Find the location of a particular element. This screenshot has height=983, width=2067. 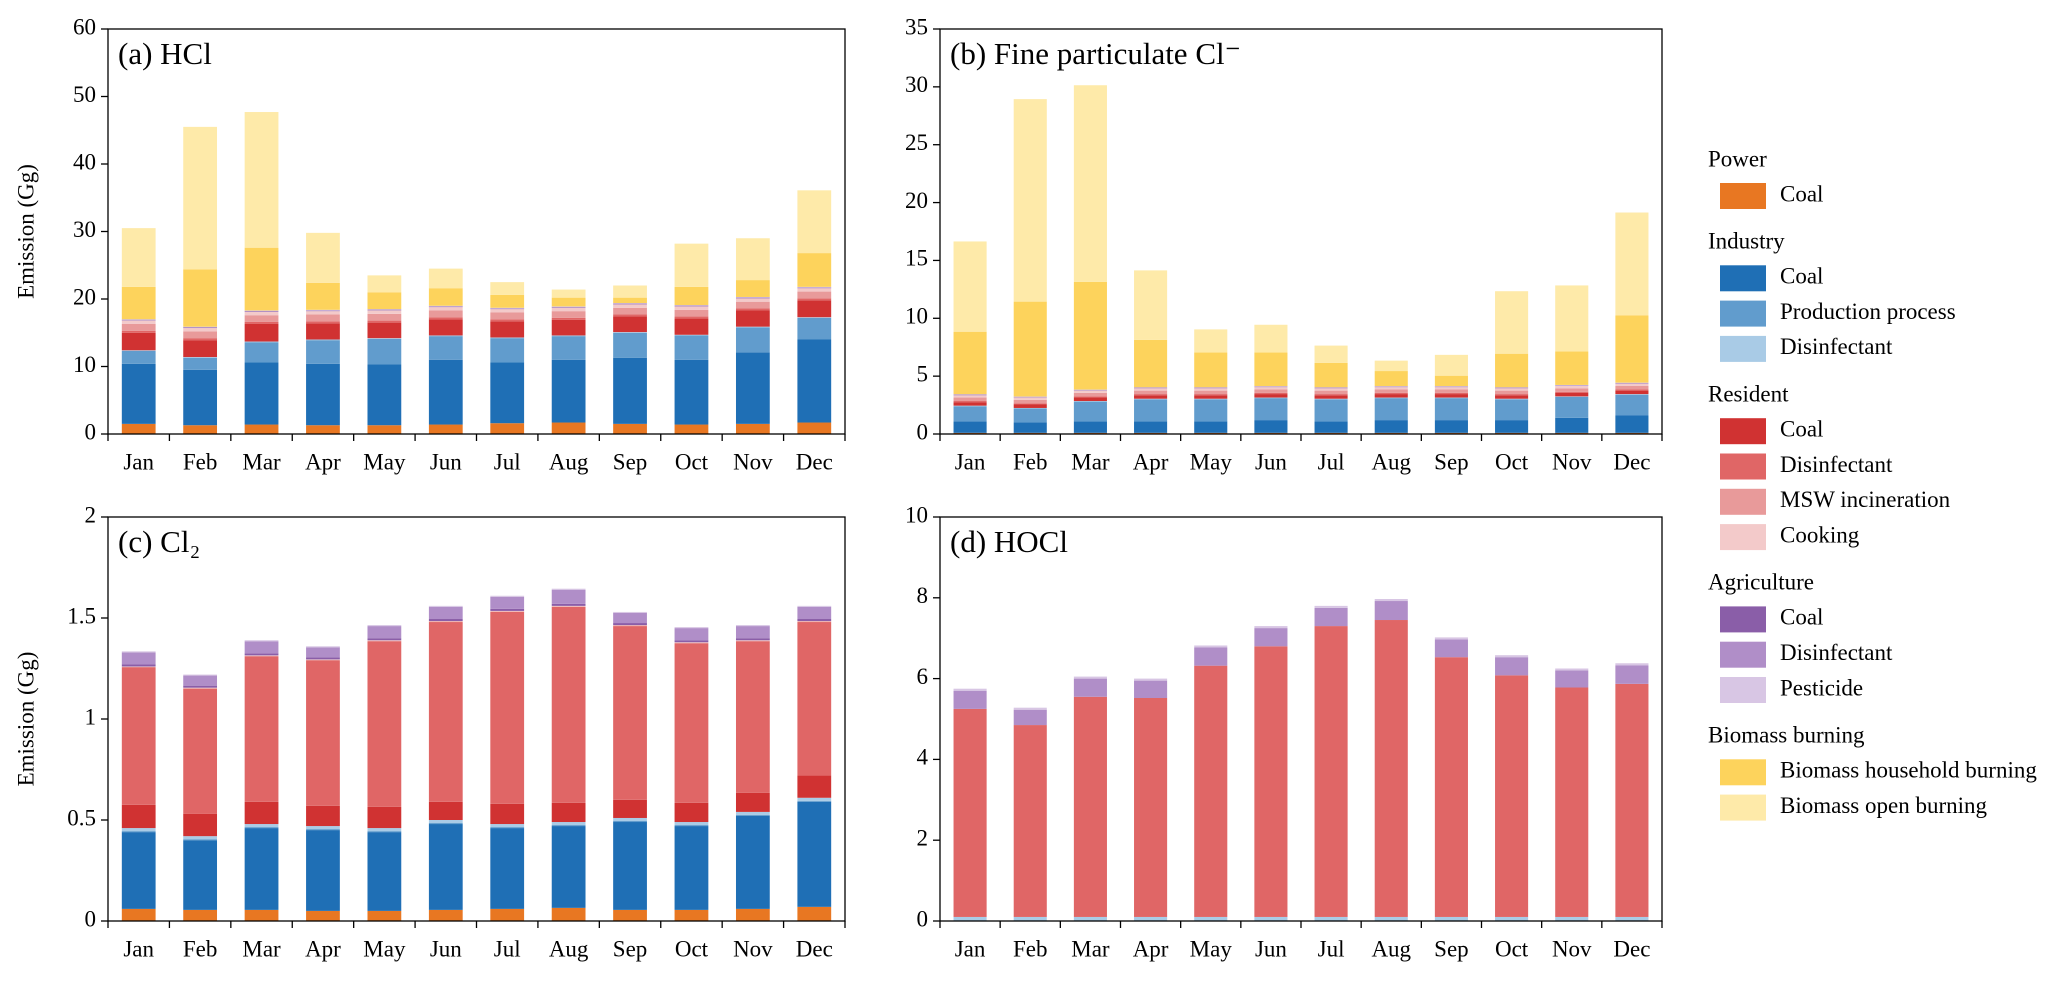

x-tick-label: Jul is located at coordinates (1331, 948).